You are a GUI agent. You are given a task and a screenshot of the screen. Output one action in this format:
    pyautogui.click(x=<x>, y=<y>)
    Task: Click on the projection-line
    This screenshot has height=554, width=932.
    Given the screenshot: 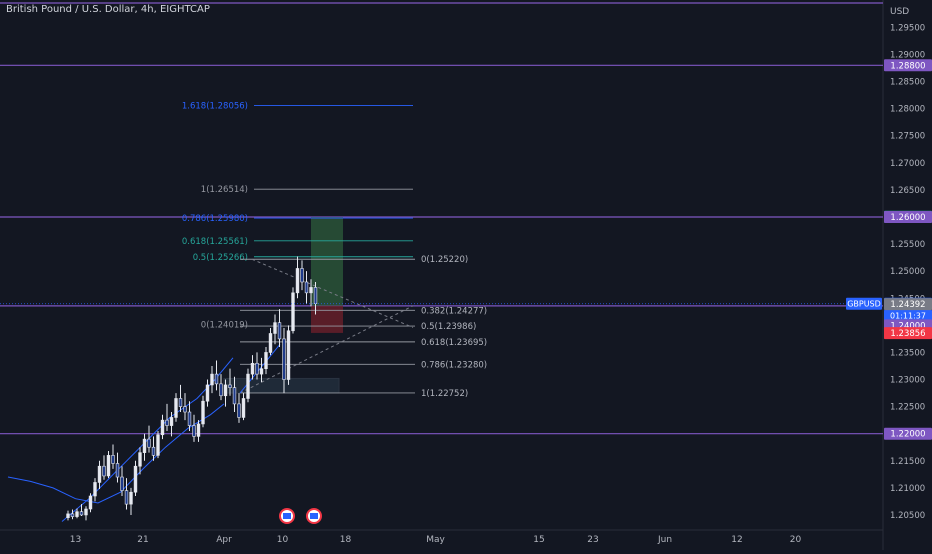 What is the action you would take?
    pyautogui.click(x=326, y=349)
    